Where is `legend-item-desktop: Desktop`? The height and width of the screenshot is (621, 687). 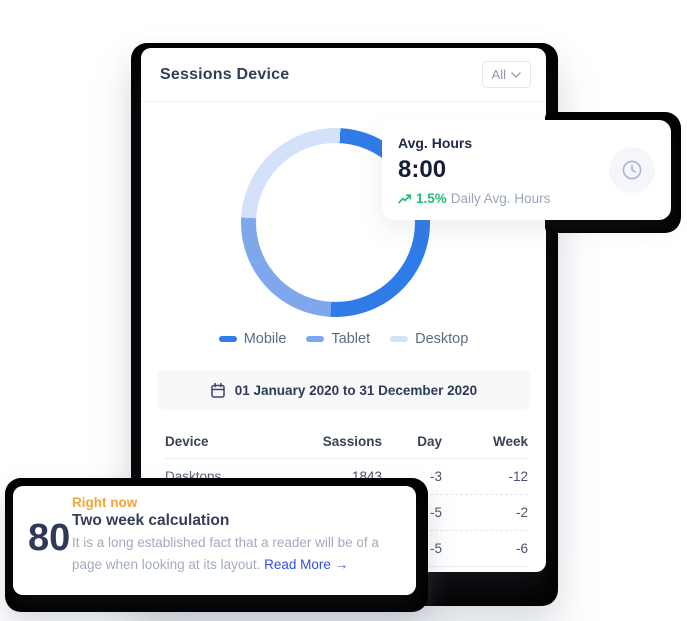
legend-item-desktop: Desktop is located at coordinates (429, 339).